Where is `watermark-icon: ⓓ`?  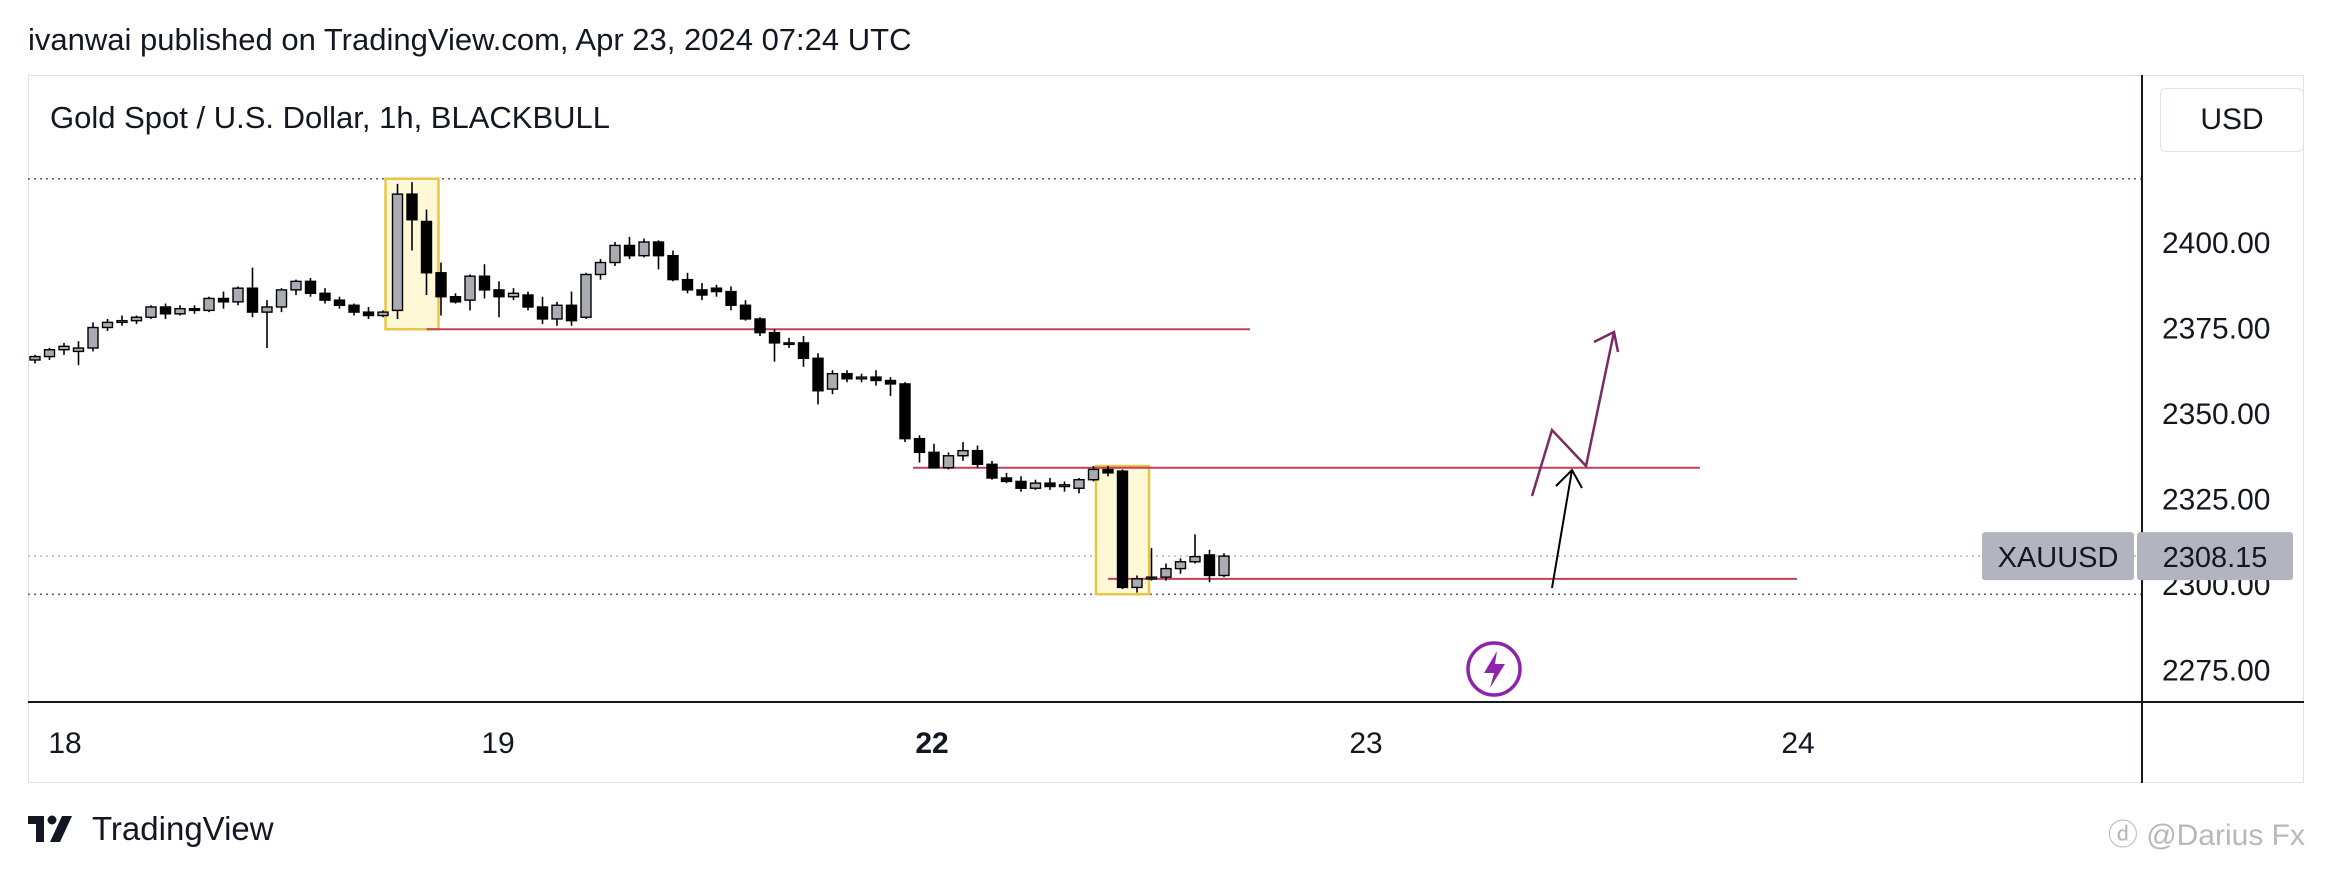
watermark-icon: ⓓ is located at coordinates (2127, 835).